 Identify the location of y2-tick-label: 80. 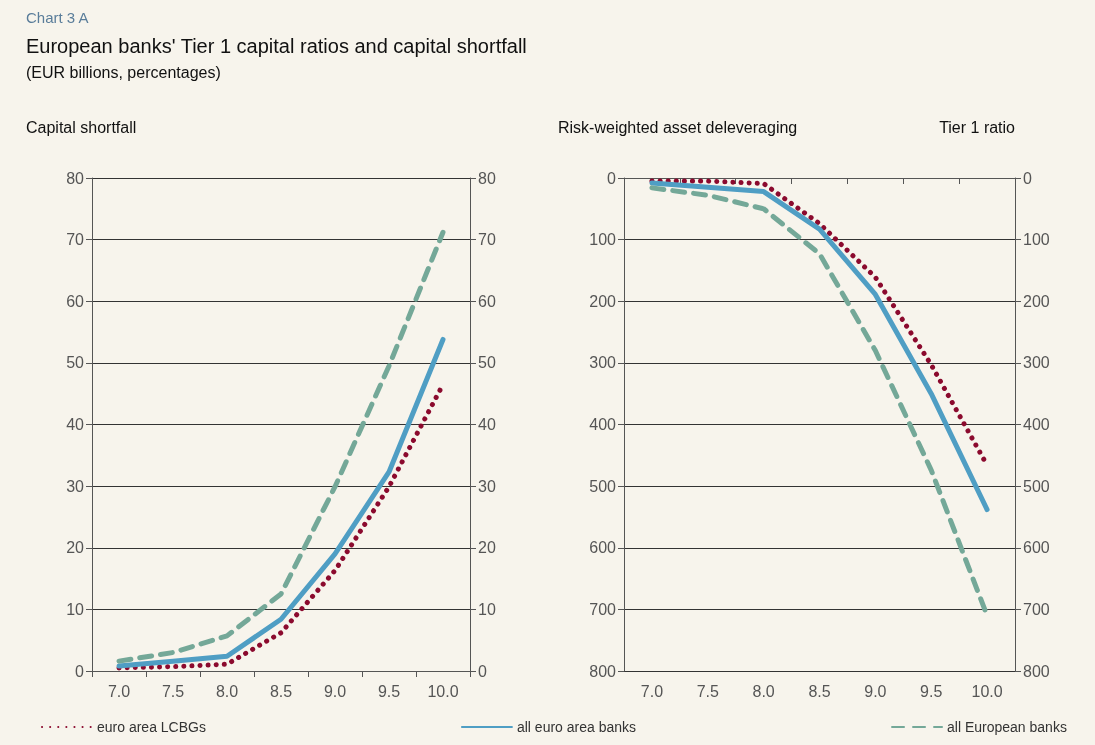
(487, 178).